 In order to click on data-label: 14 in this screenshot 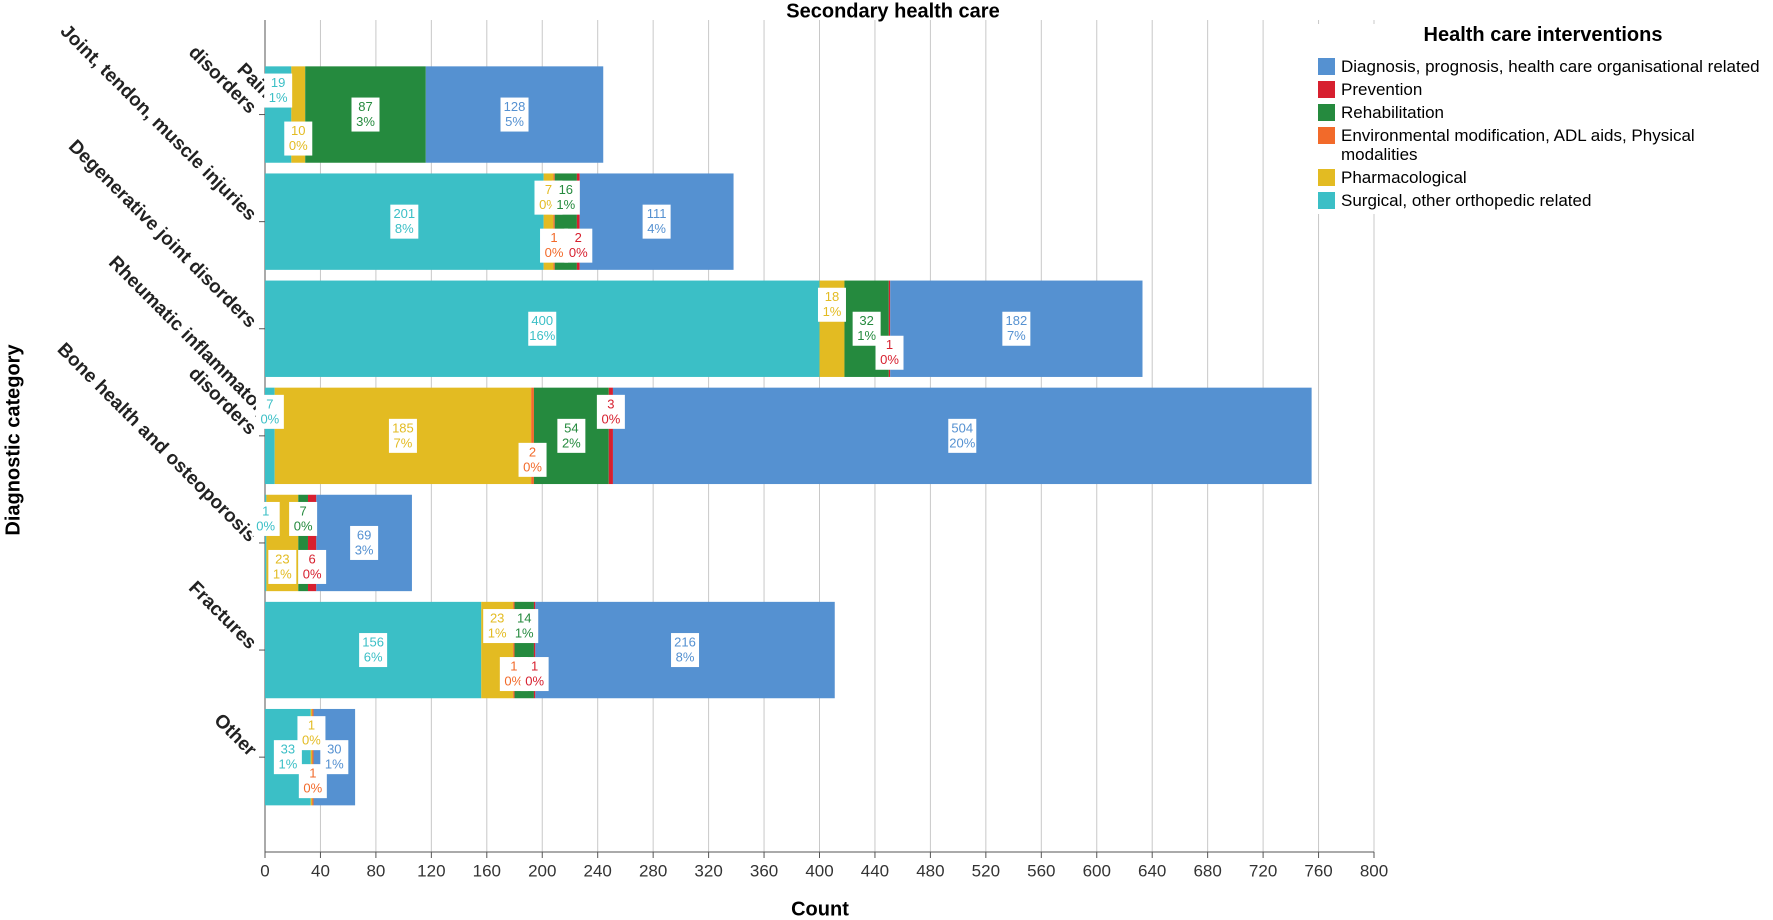, I will do `click(524, 617)`.